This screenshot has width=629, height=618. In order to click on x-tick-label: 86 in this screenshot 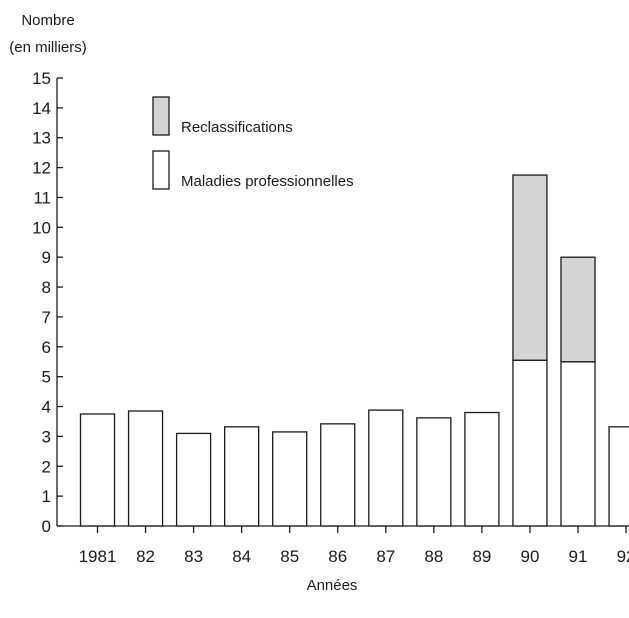, I will do `click(337, 556)`.